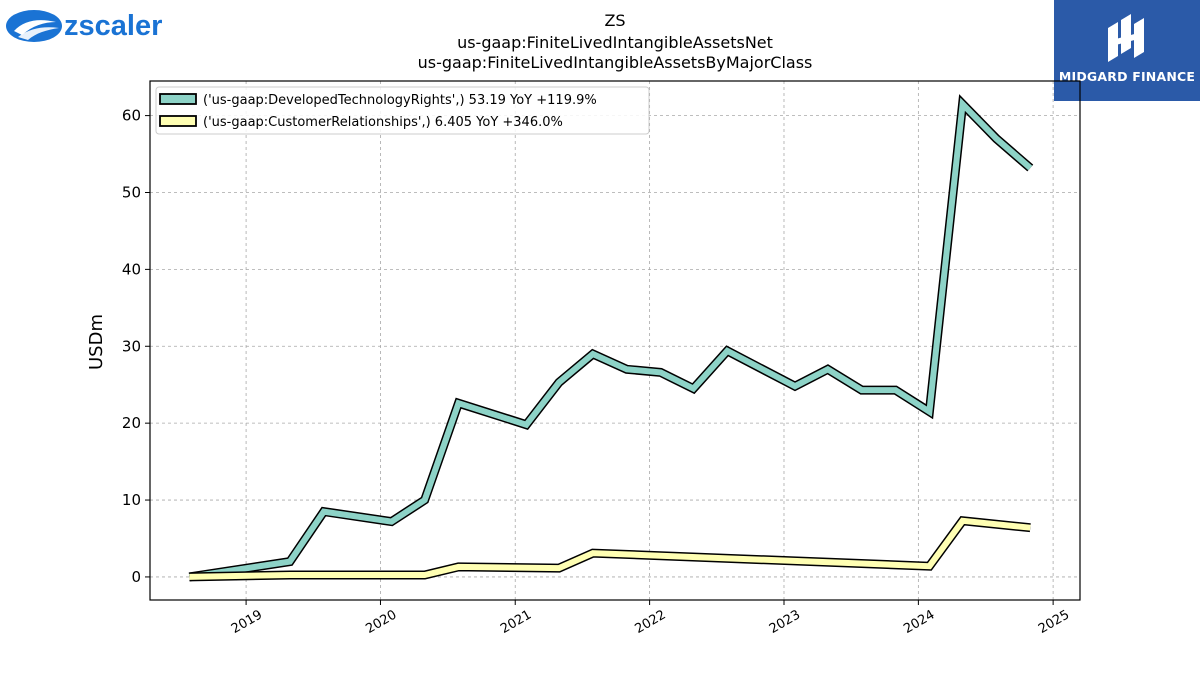 The height and width of the screenshot is (675, 1200). Describe the element at coordinates (136, 577) in the screenshot. I see `y-tick-label: 0` at that location.